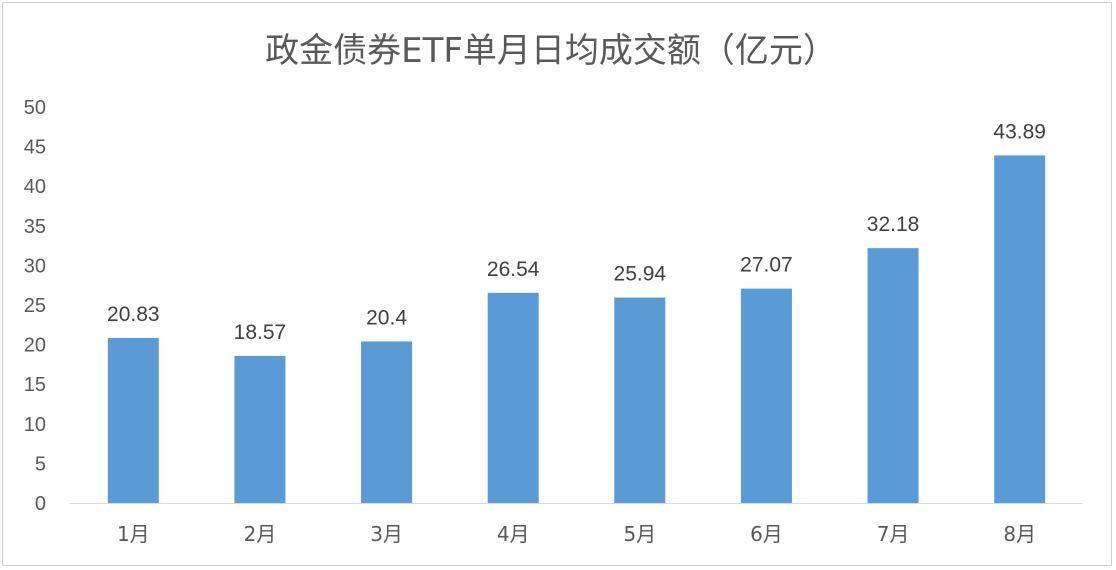 This screenshot has width=1116, height=570. I want to click on y-axis-ticks: 0 5 10 15 20 25 30 35 40 45 50, so click(35, 306).